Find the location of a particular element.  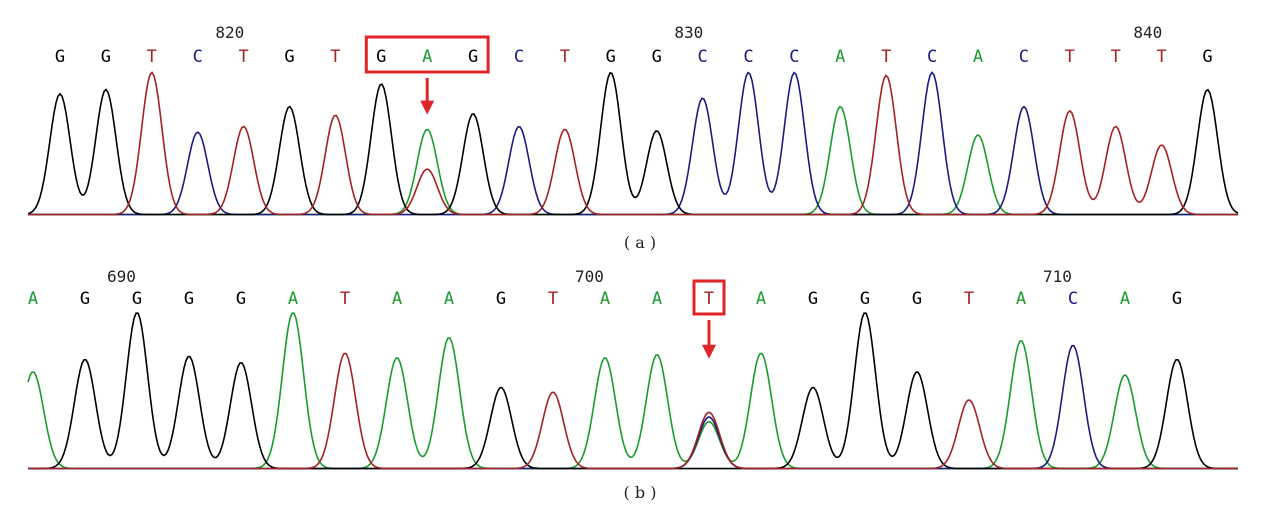

panel-a-mutation-marker is located at coordinates (427, 75).